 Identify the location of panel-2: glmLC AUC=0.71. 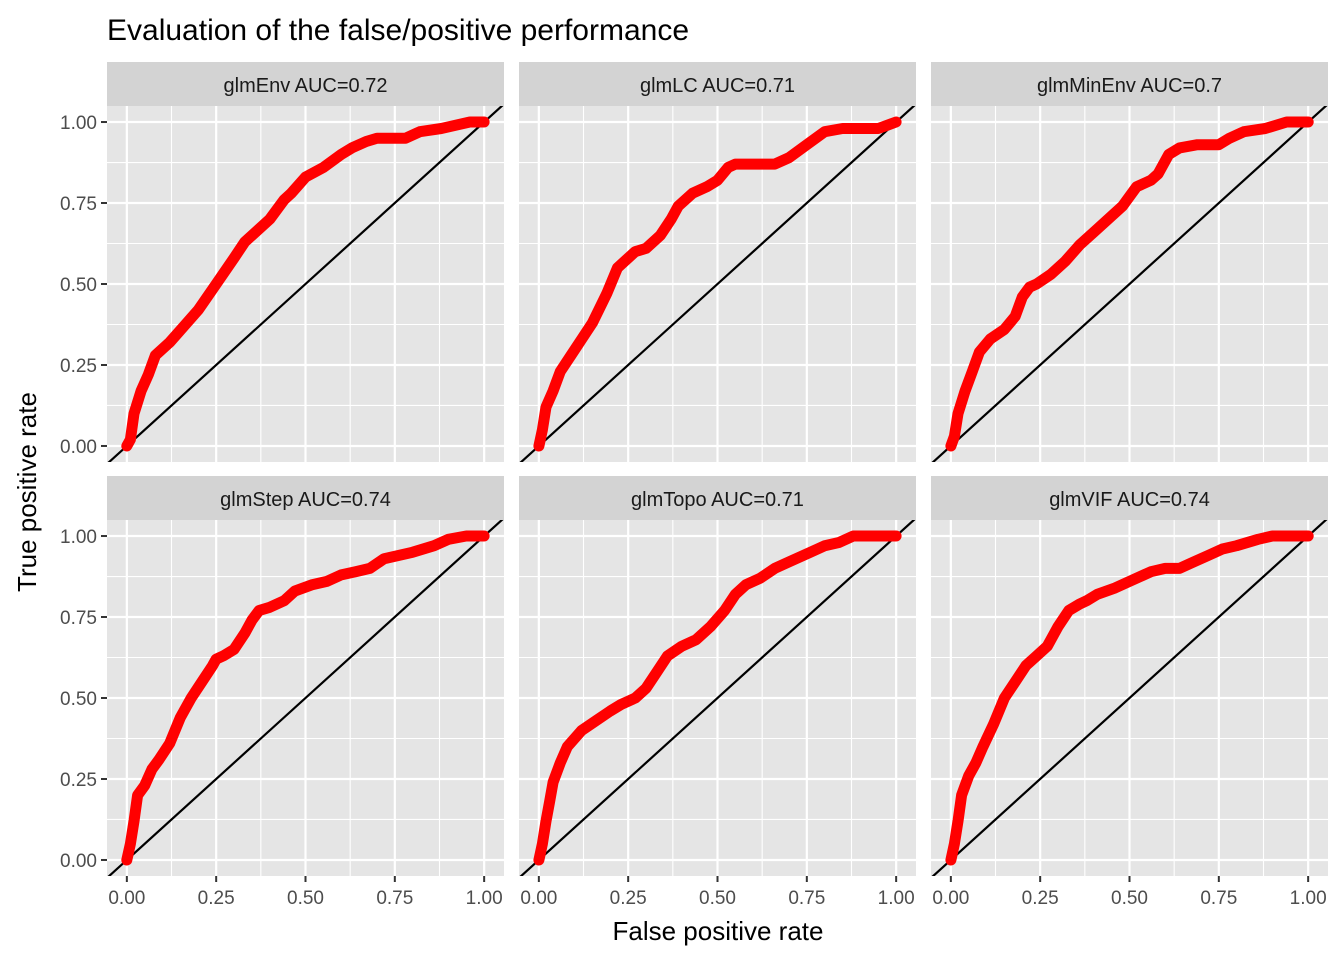
(717, 262).